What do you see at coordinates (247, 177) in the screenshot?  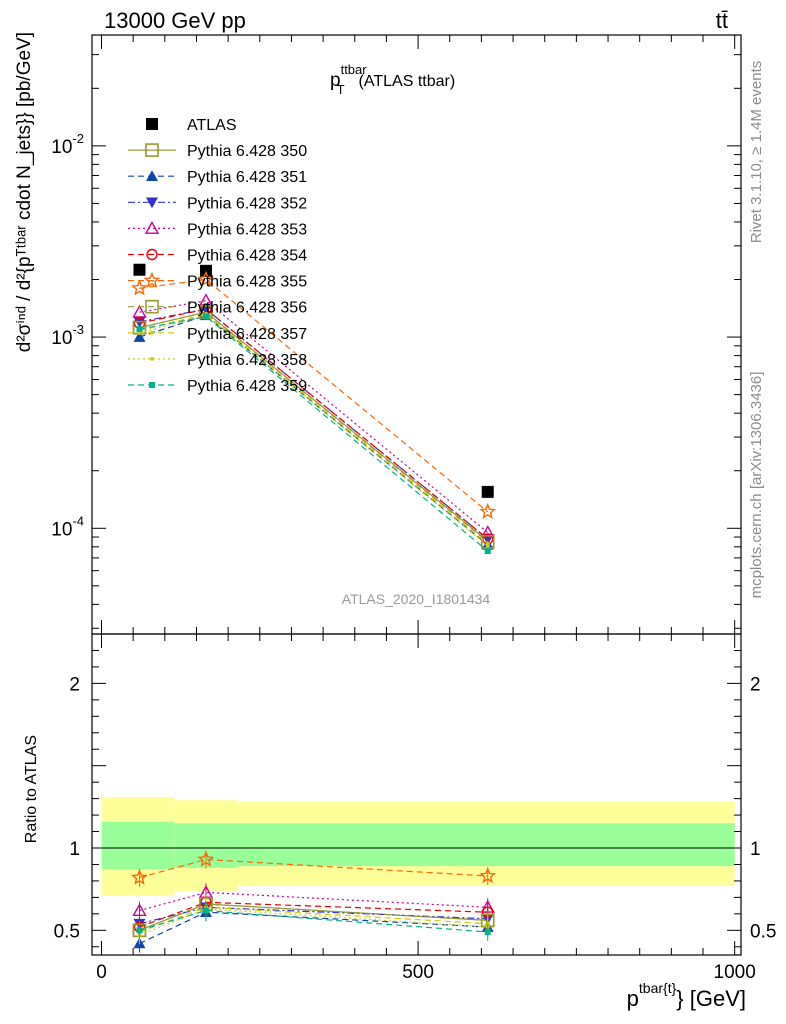 I see `legend-label-351: Pythia 6.428 351` at bounding box center [247, 177].